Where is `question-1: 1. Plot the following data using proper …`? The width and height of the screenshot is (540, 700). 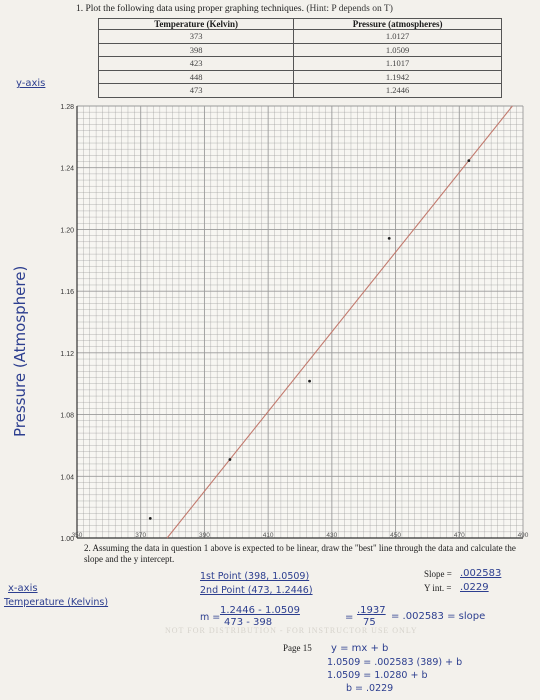 question-1: 1. Plot the following data using proper … is located at coordinates (234, 9).